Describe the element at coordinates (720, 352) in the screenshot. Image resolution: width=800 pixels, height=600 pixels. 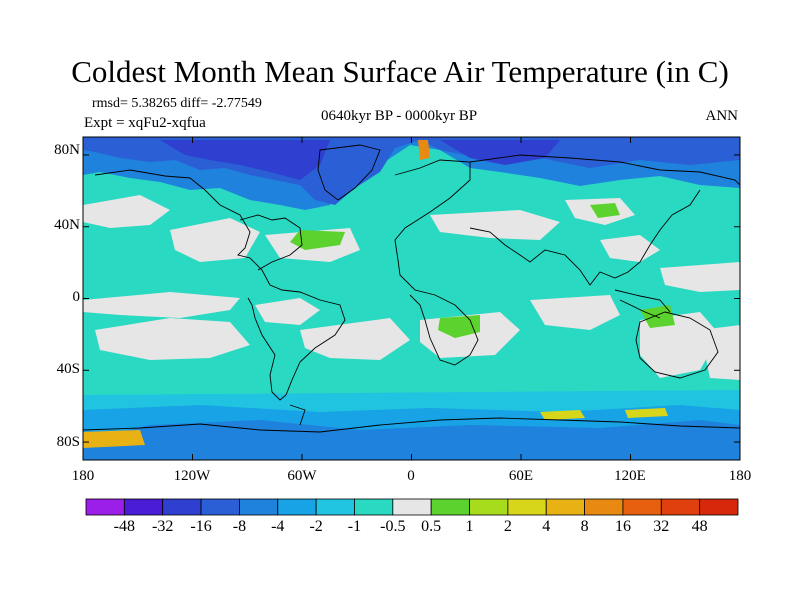
I see `sw-pacific-neutral` at that location.